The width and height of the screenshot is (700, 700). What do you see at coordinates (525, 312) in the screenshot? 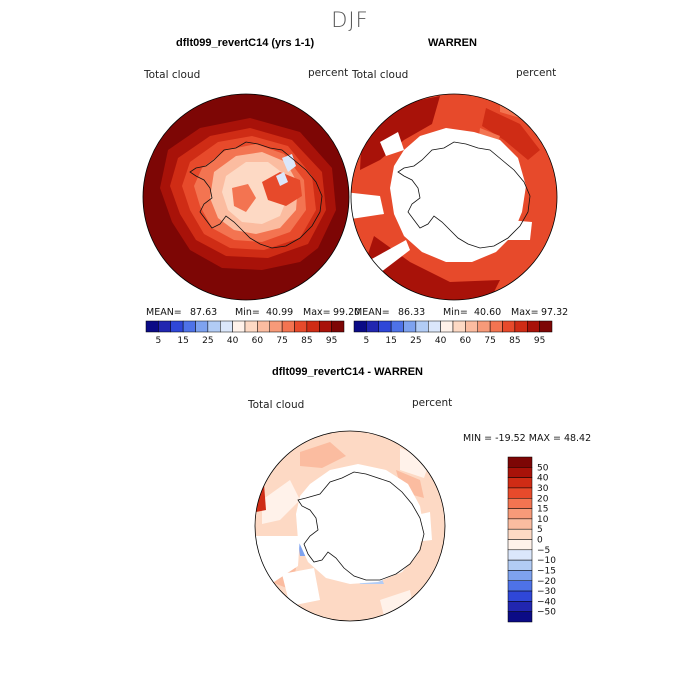
I see `obs-max-label: Max=` at bounding box center [525, 312].